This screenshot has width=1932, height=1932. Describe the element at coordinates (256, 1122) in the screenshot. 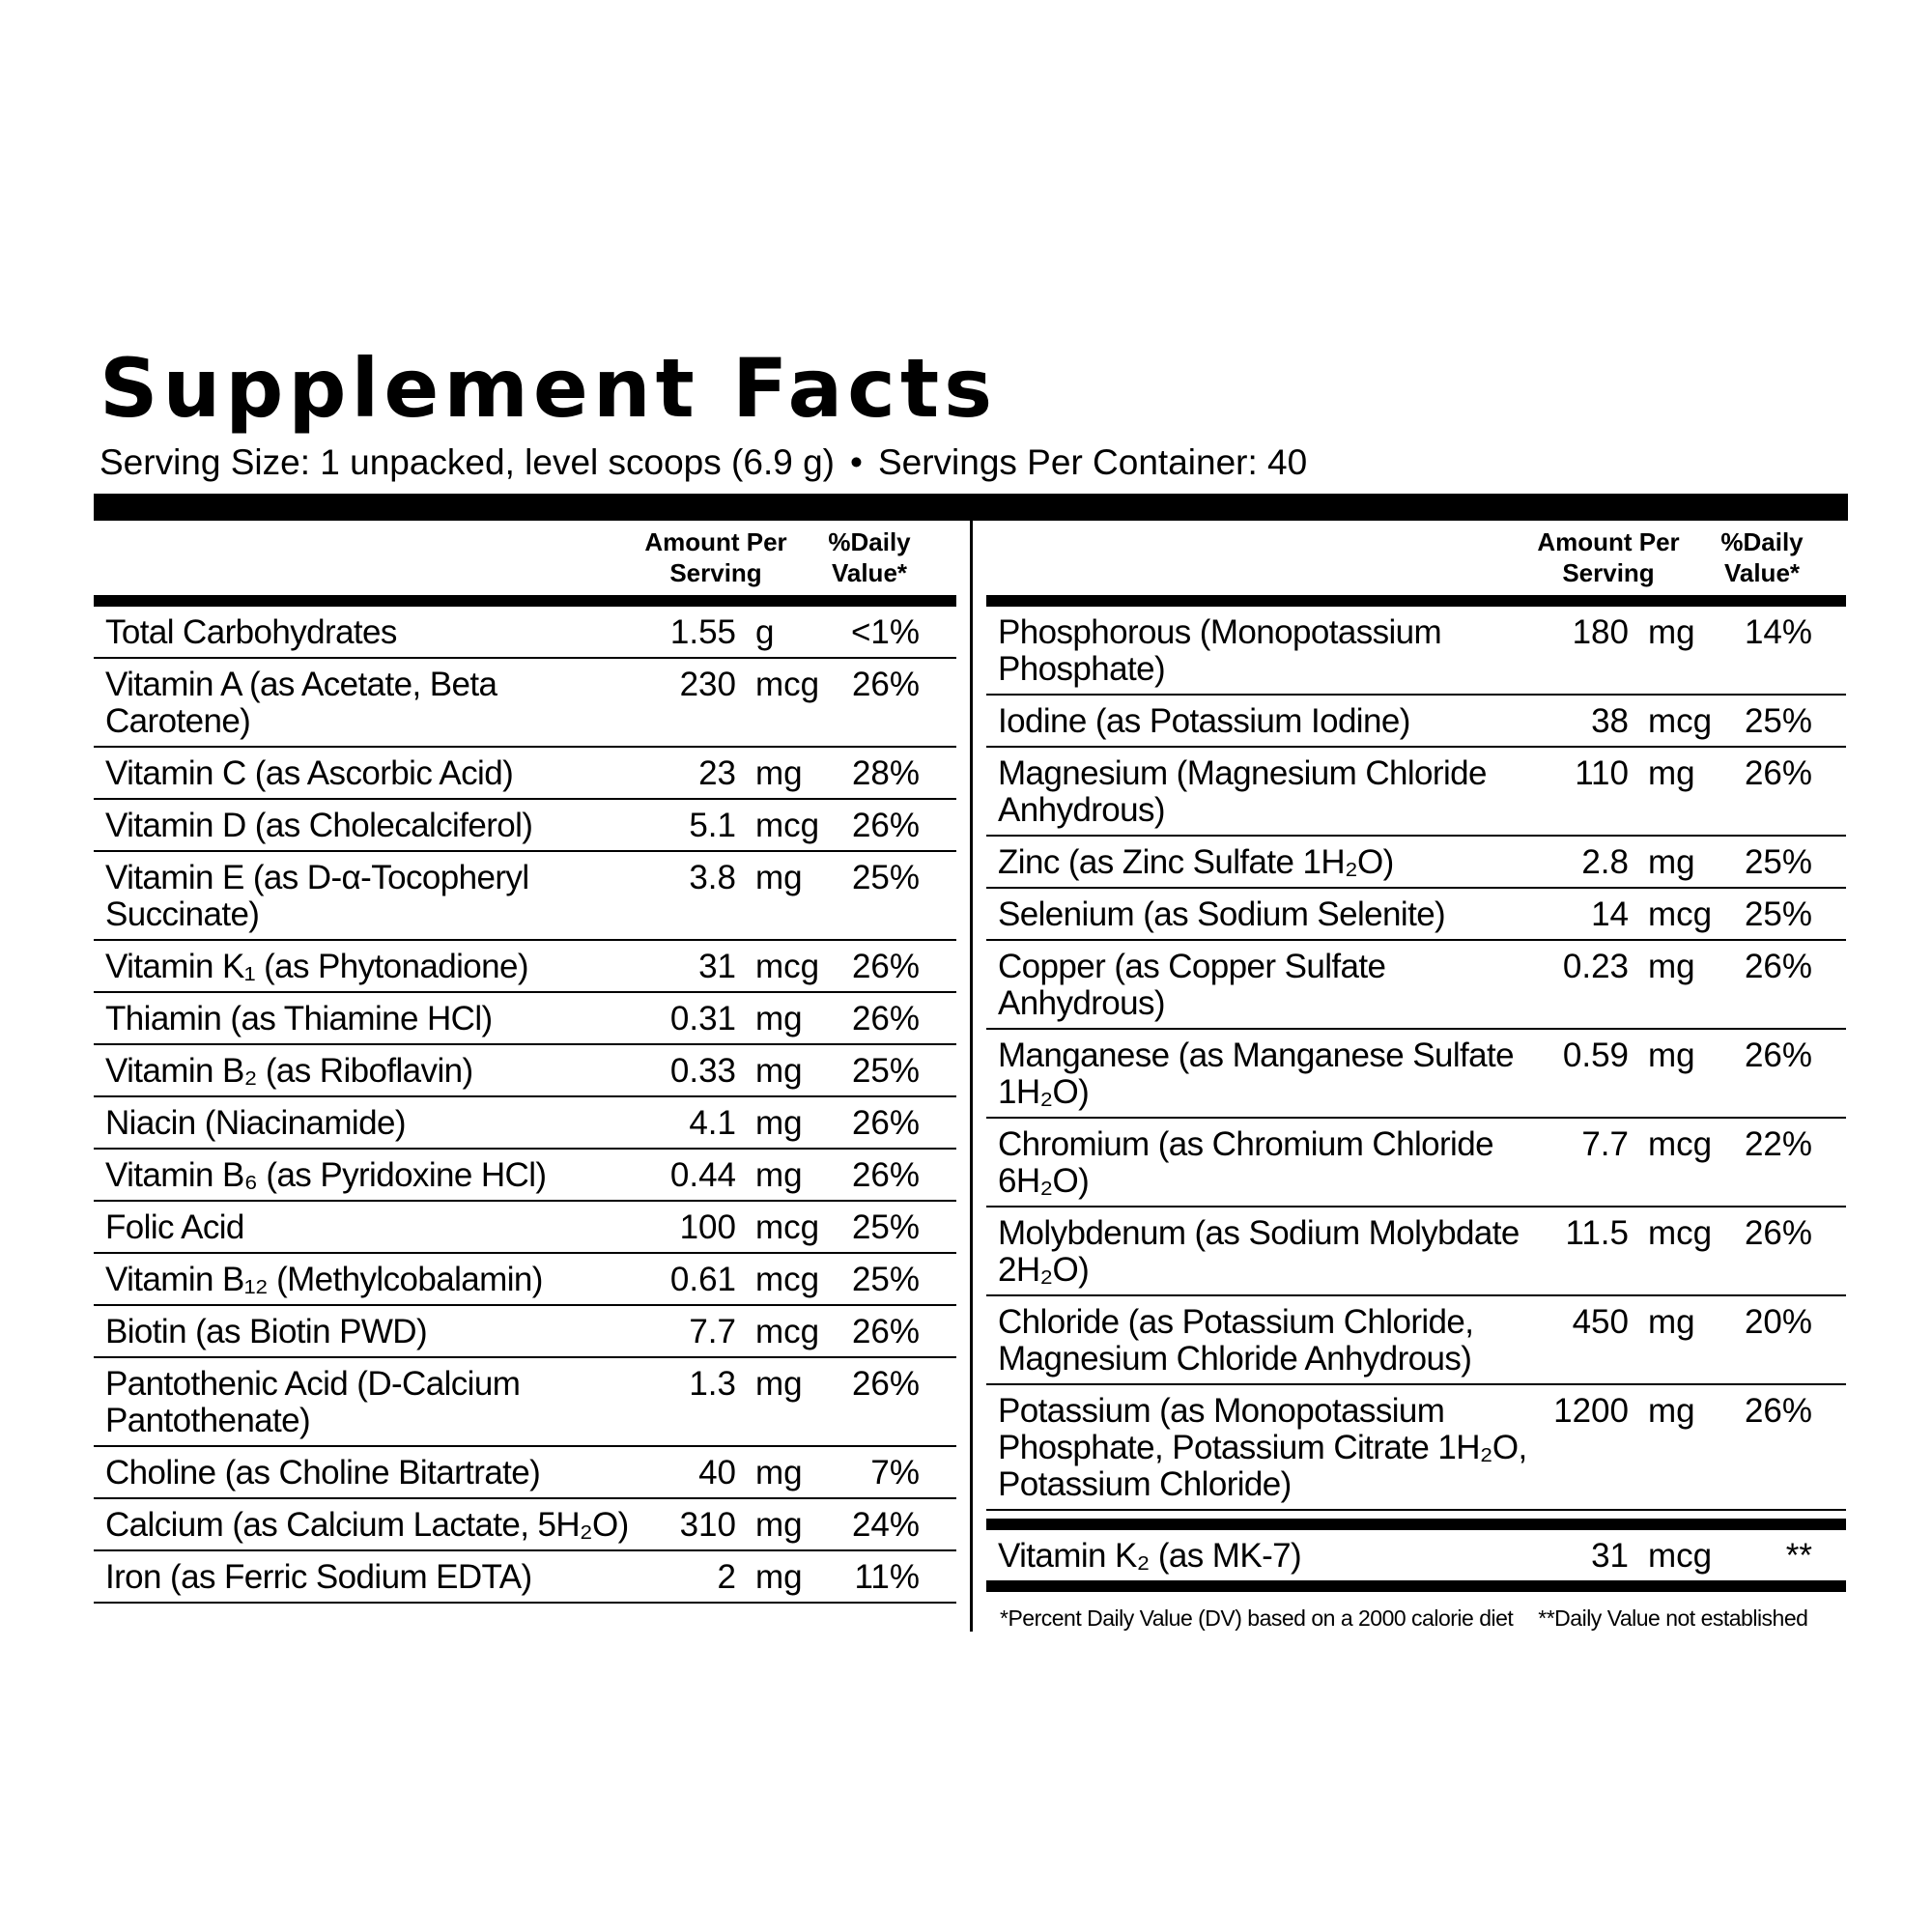

I see `nutrient-name: Niacin (Niacinamide)` at that location.